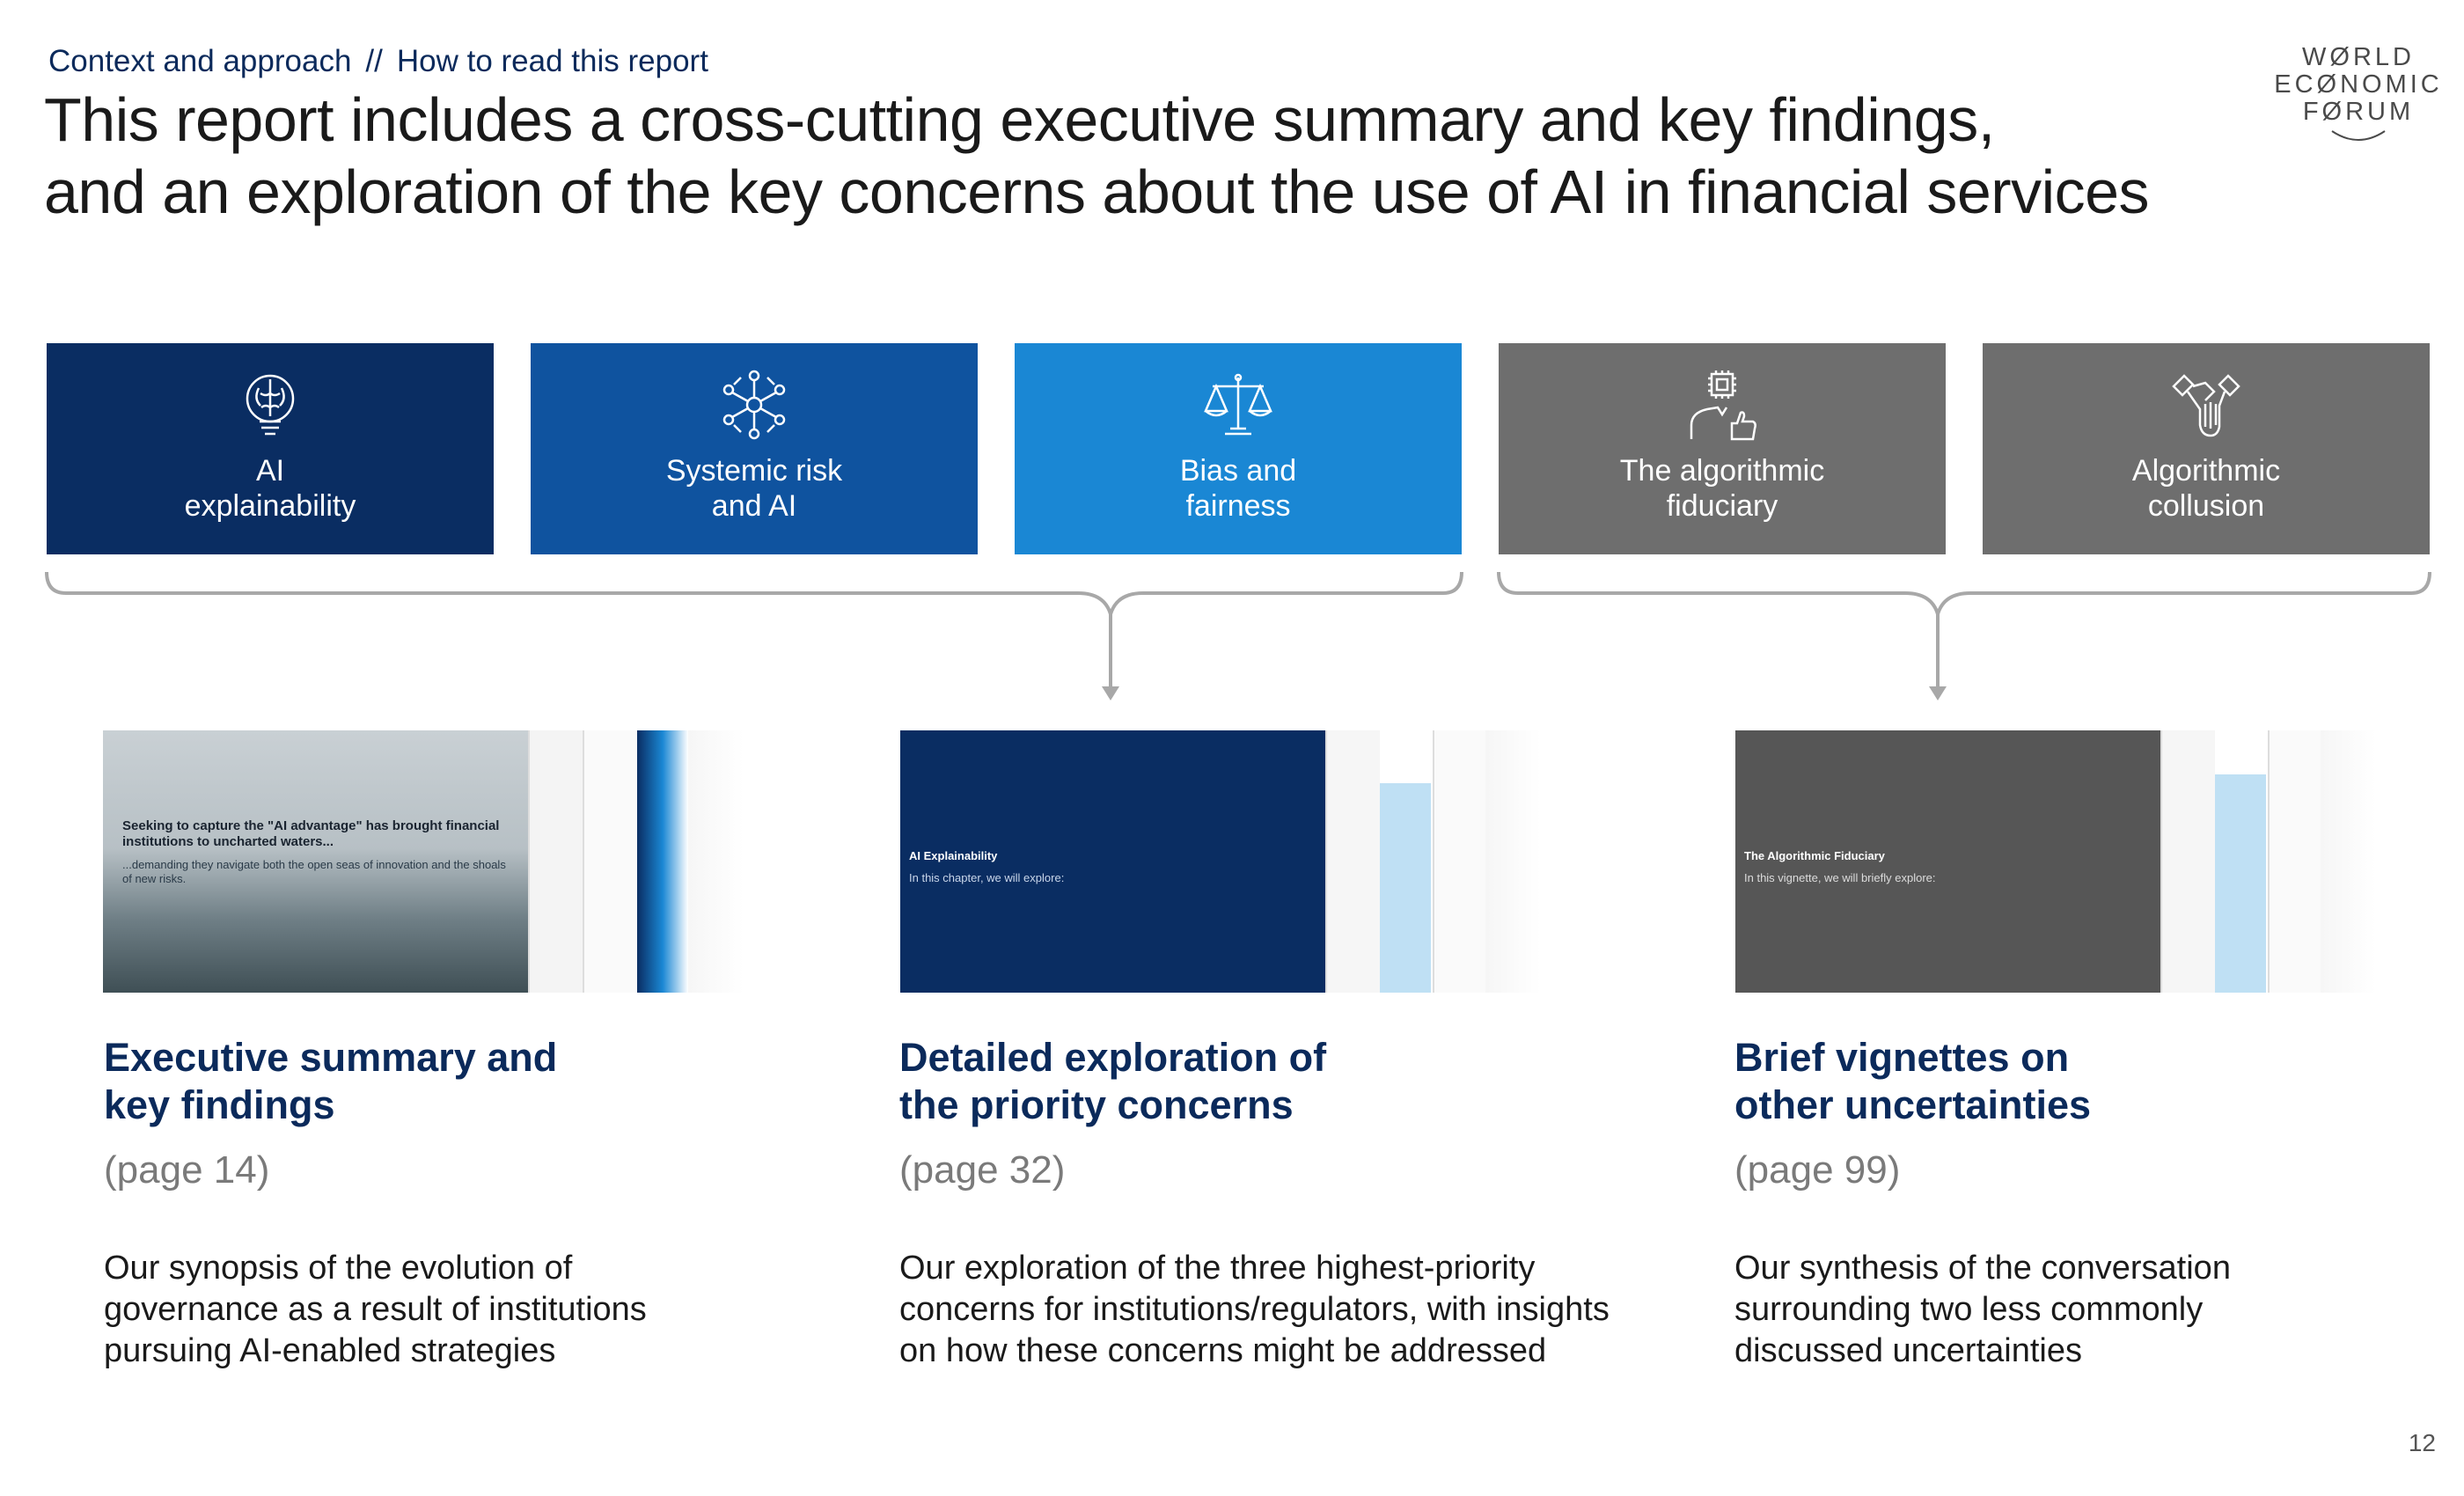 Image resolution: width=2464 pixels, height=1496 pixels. I want to click on page-reference: (page 32), so click(982, 1170).